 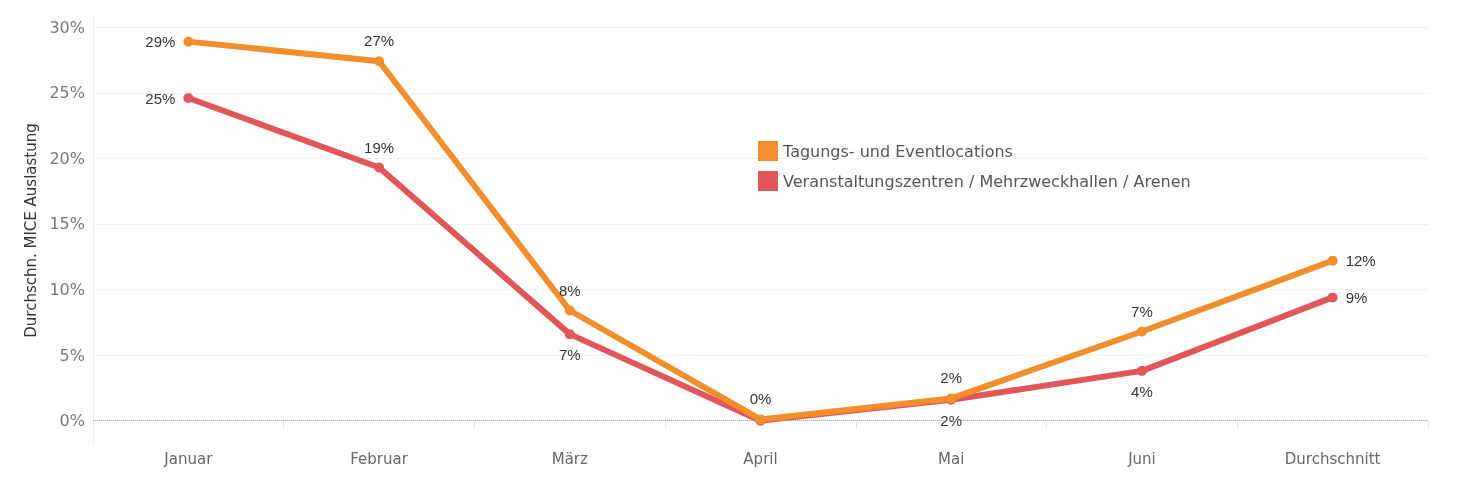 What do you see at coordinates (760, 399) in the screenshot?
I see `data-label: 0%` at bounding box center [760, 399].